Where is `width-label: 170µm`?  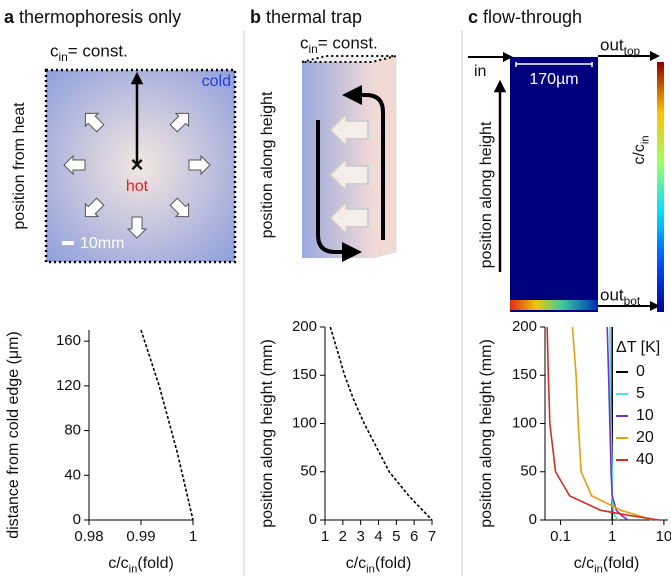 width-label: 170µm is located at coordinates (553, 79).